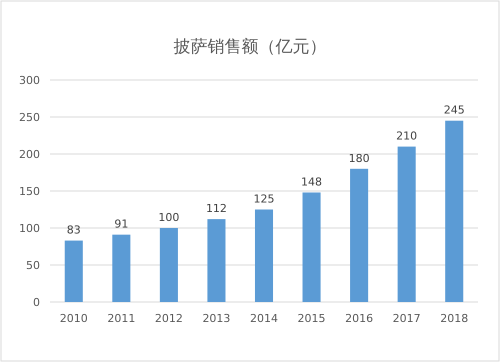 The width and height of the screenshot is (500, 362). What do you see at coordinates (216, 318) in the screenshot?
I see `x-tick-label: 2013` at bounding box center [216, 318].